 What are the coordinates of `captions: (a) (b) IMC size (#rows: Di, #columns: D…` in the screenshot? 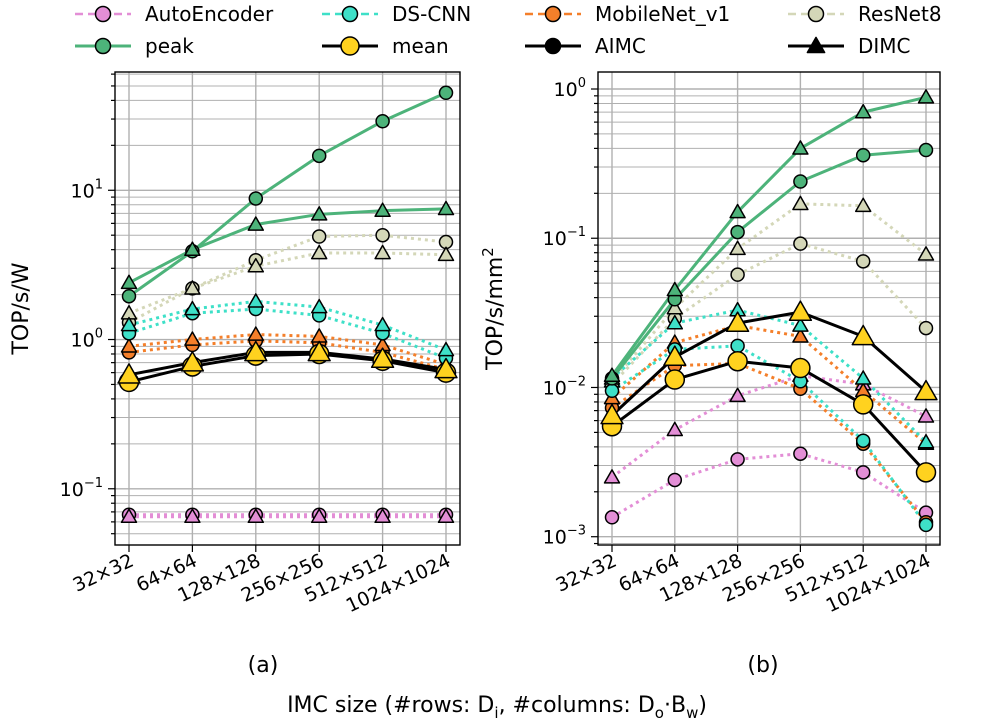 It's located at (513, 687).